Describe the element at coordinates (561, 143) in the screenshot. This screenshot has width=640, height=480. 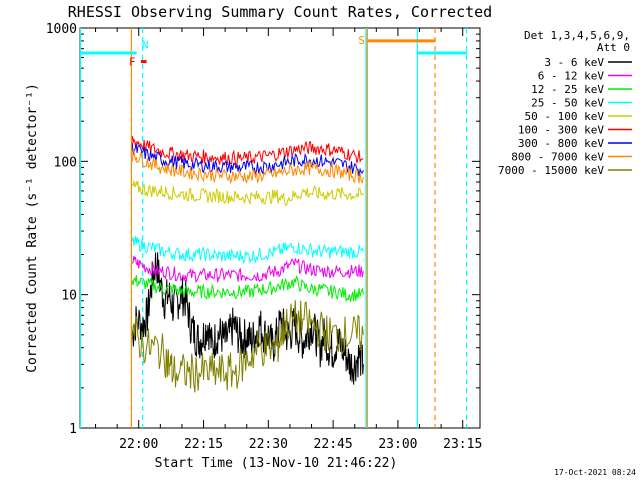
I see `legend-label: 300 - 800 keV` at that location.